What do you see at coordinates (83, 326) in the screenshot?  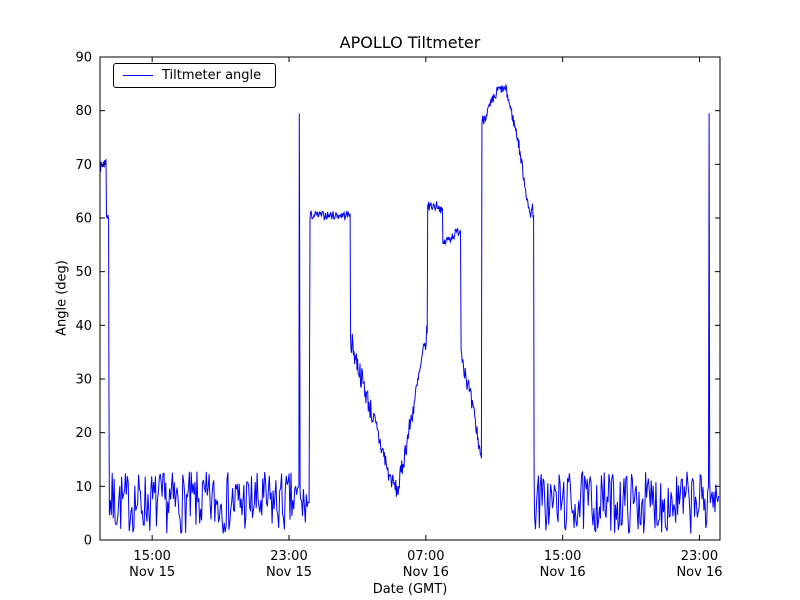 I see `y-tick-label: 40` at bounding box center [83, 326].